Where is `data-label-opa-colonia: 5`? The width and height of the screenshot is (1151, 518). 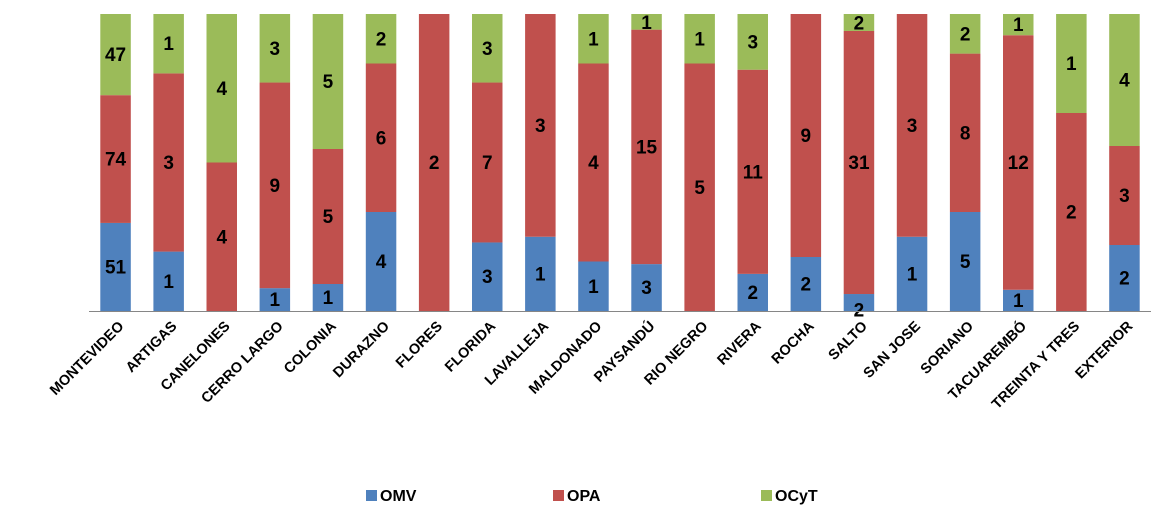
data-label-opa-colonia: 5 is located at coordinates (328, 217).